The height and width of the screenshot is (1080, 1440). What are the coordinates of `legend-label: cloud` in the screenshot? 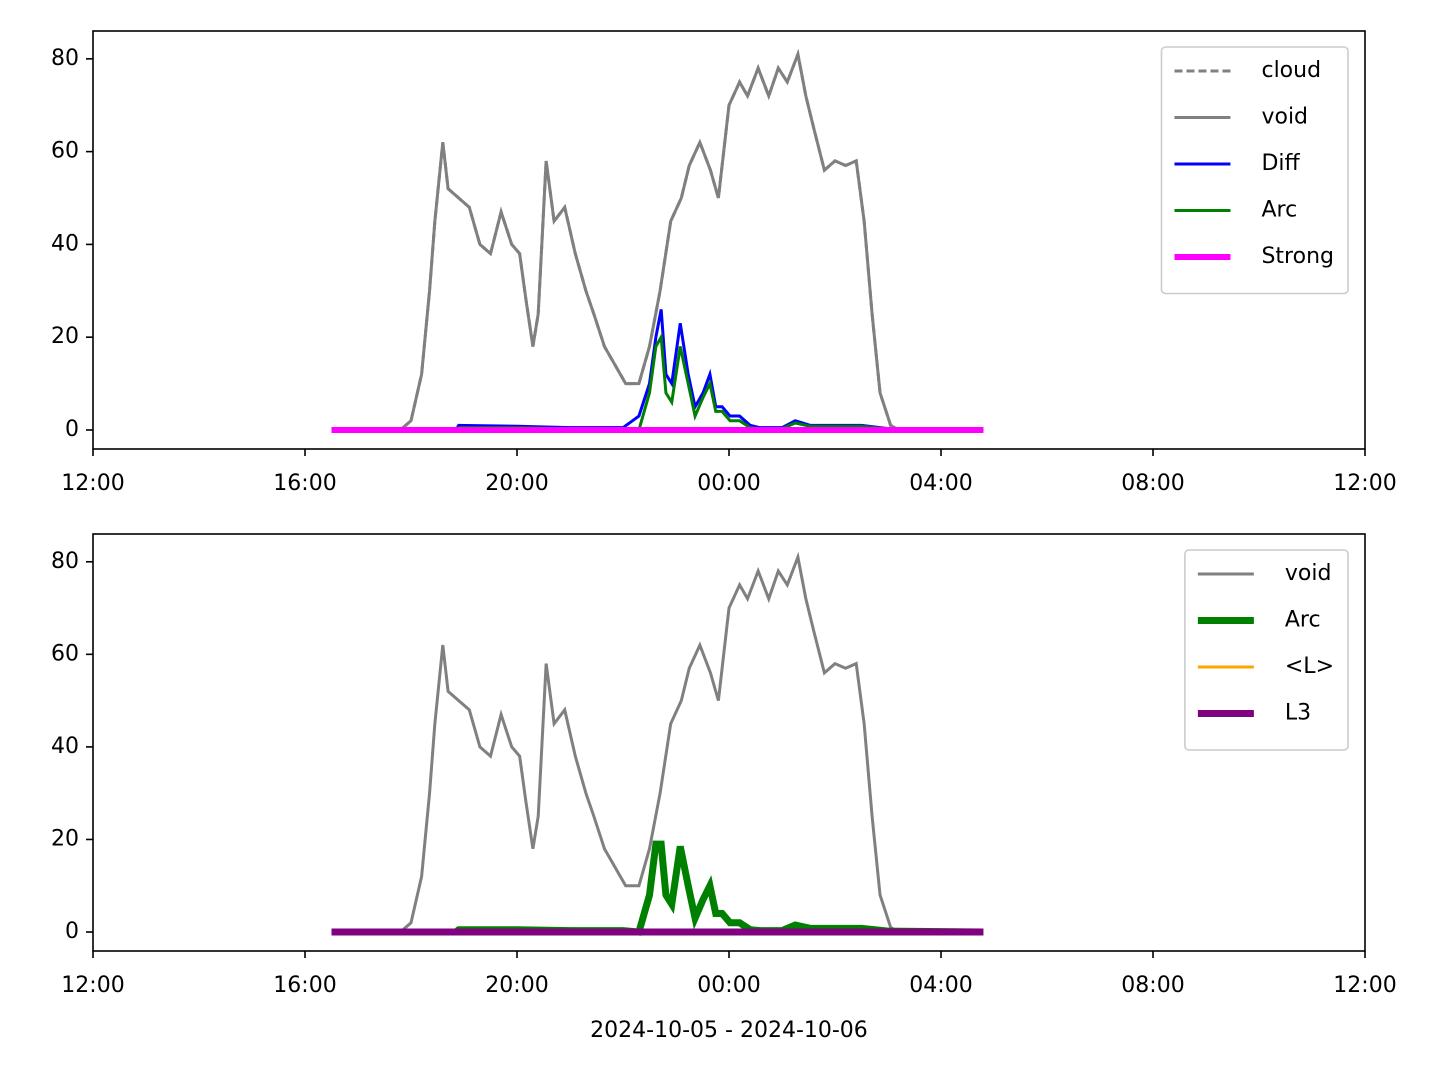 It's located at (1291, 70).